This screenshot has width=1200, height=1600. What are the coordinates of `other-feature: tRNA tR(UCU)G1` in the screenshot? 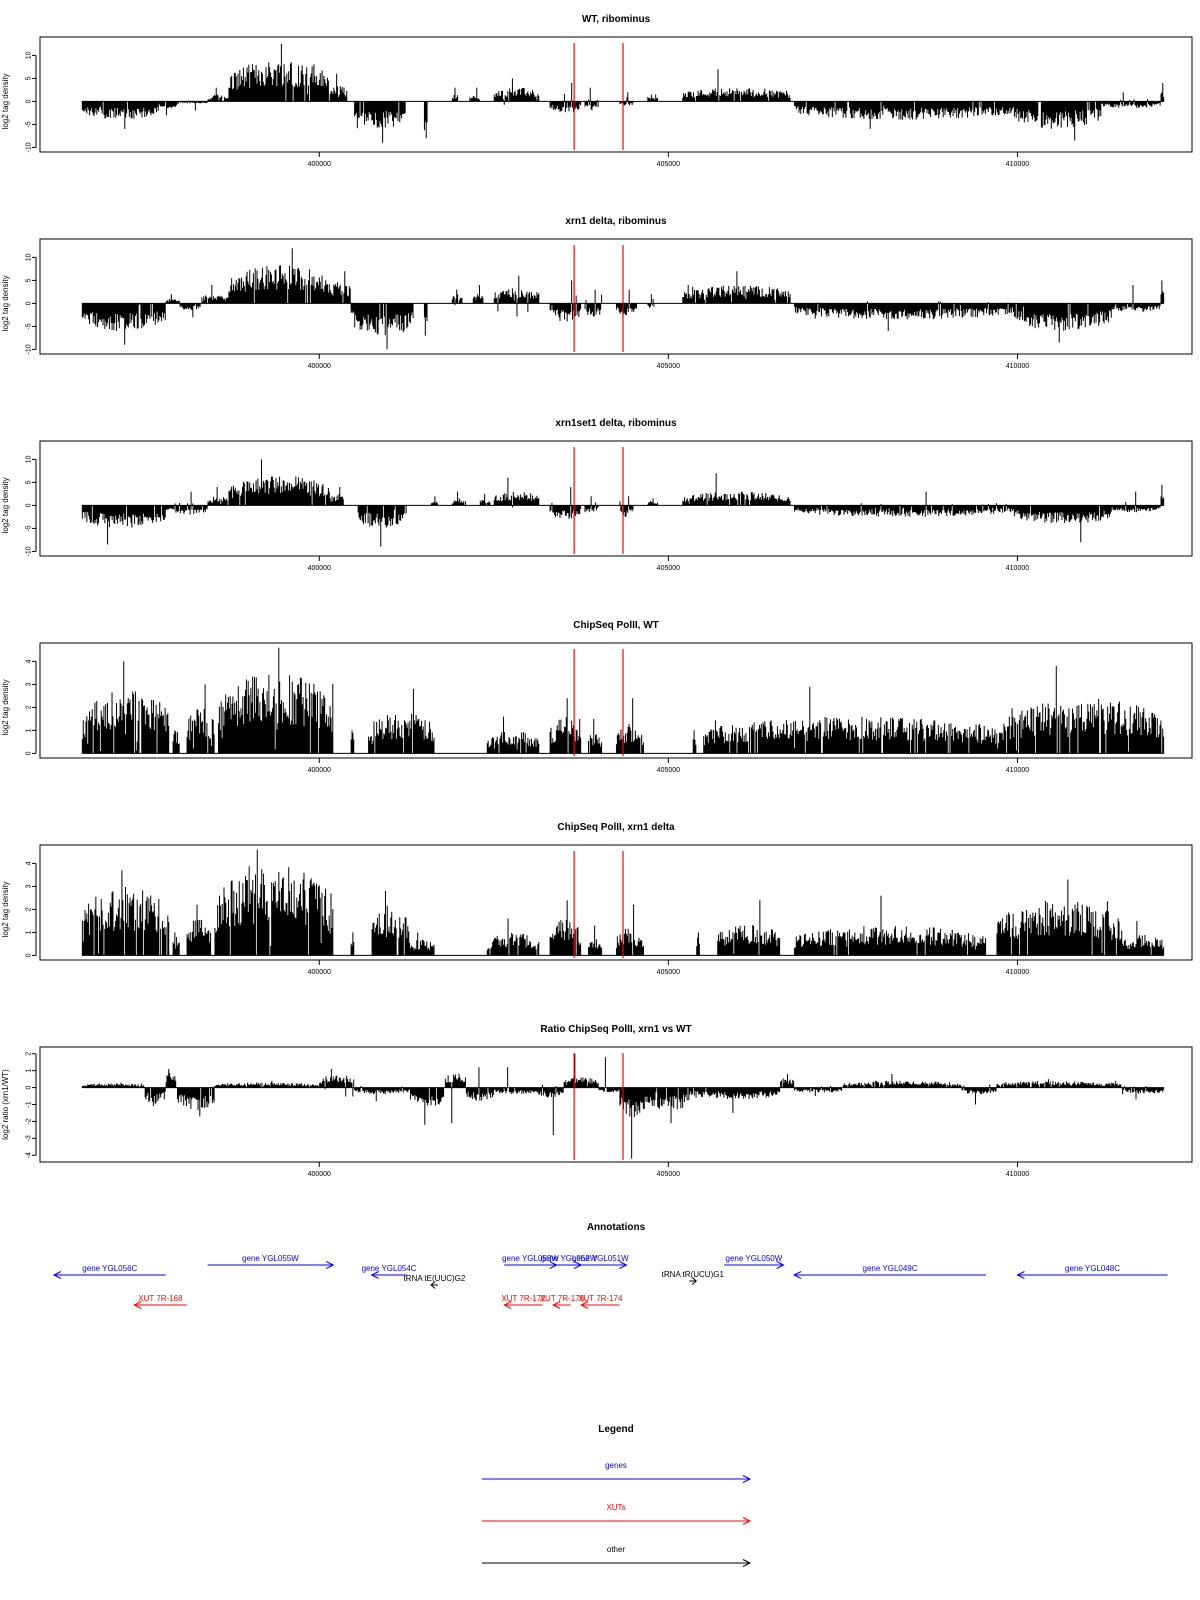 It's located at (693, 1277).